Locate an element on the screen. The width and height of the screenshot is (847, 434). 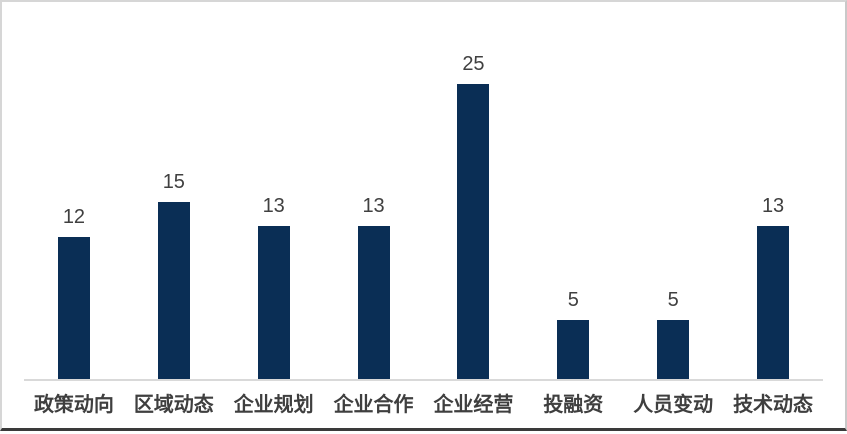
bar-value-label: 25 is located at coordinates (473, 64).